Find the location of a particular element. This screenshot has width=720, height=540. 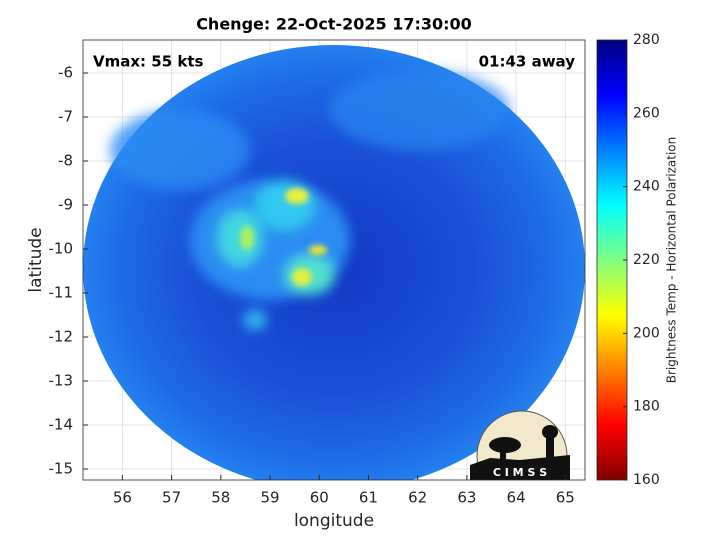

x-tick-label: 59 is located at coordinates (269, 498).